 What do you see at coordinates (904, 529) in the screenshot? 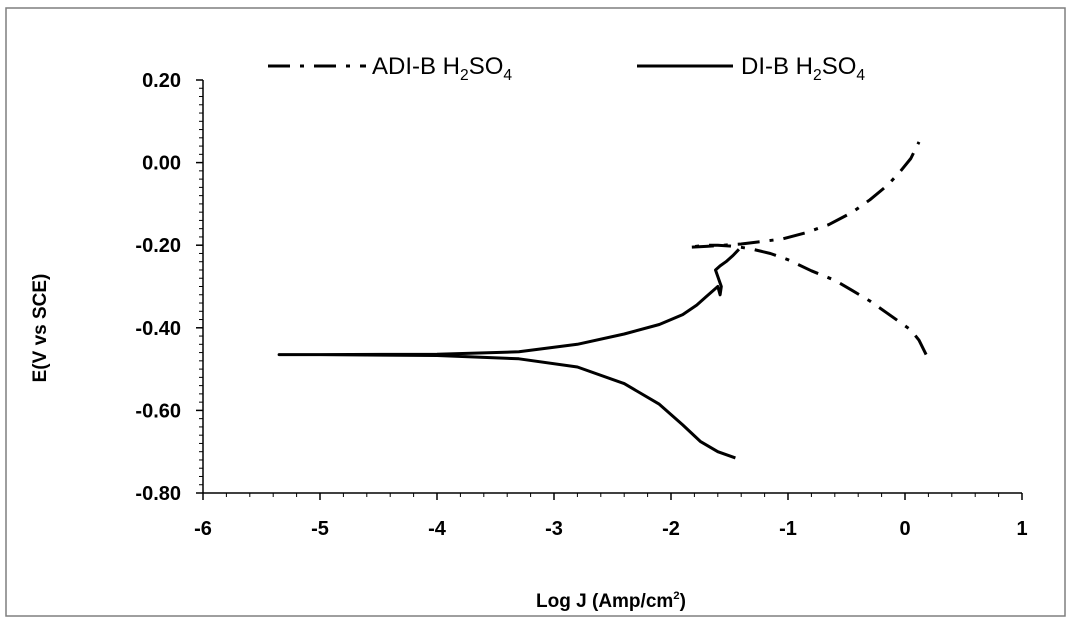
I see `x-tick-label: 0` at bounding box center [904, 529].